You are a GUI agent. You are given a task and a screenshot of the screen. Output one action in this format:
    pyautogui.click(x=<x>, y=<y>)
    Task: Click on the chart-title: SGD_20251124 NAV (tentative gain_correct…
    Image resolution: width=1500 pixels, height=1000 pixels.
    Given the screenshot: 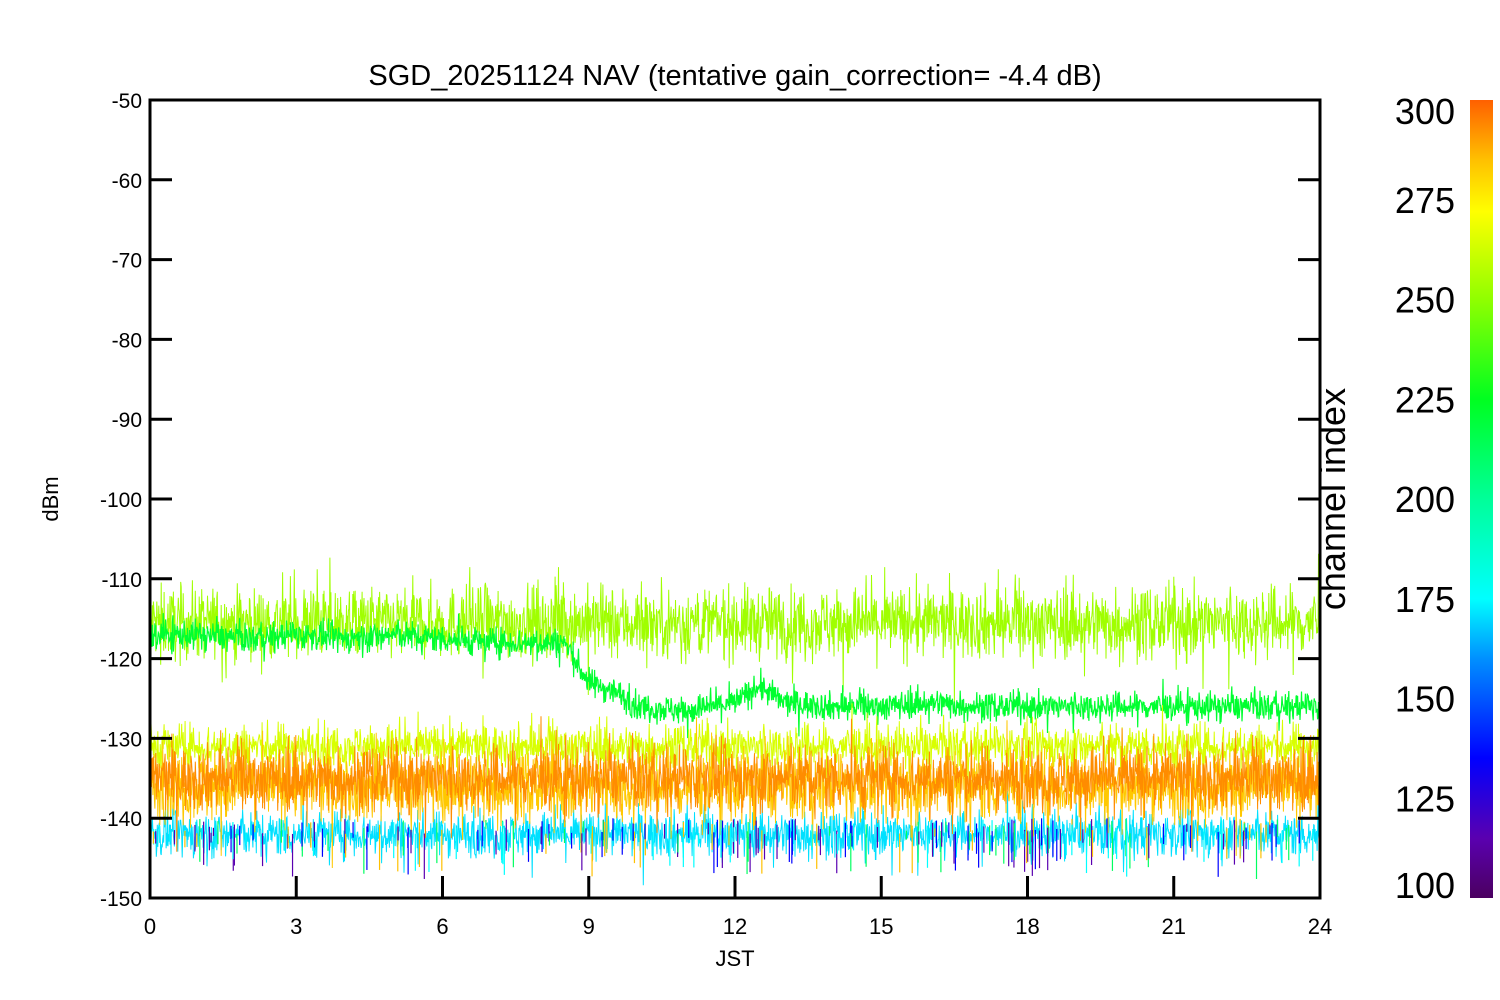 What is the action you would take?
    pyautogui.click(x=734, y=76)
    